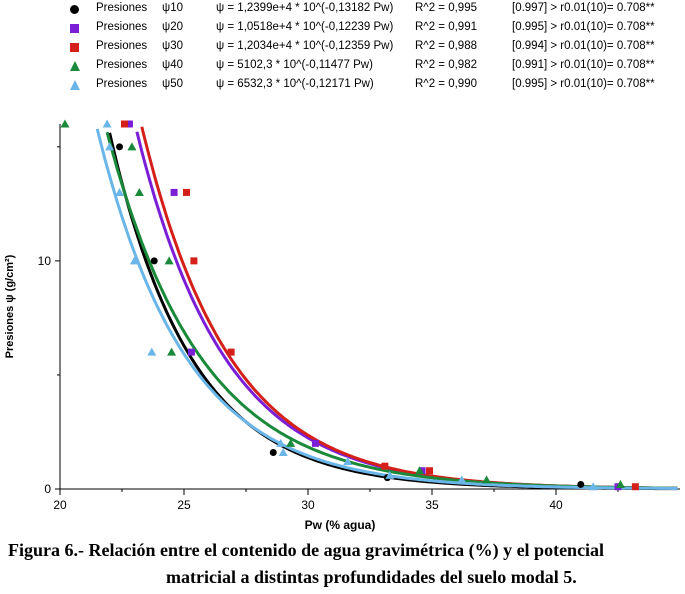  What do you see at coordinates (172, 84) in the screenshot?
I see `legend-psi: ψ50` at bounding box center [172, 84].